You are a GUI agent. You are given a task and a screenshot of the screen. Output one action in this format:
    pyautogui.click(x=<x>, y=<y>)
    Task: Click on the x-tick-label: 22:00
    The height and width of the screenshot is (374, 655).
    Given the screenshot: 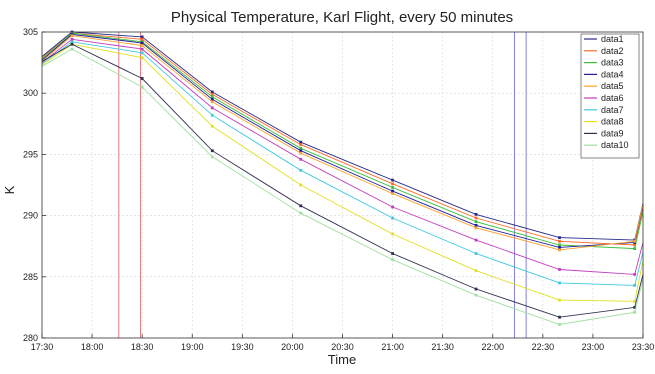 What is the action you would take?
    pyautogui.click(x=492, y=347)
    